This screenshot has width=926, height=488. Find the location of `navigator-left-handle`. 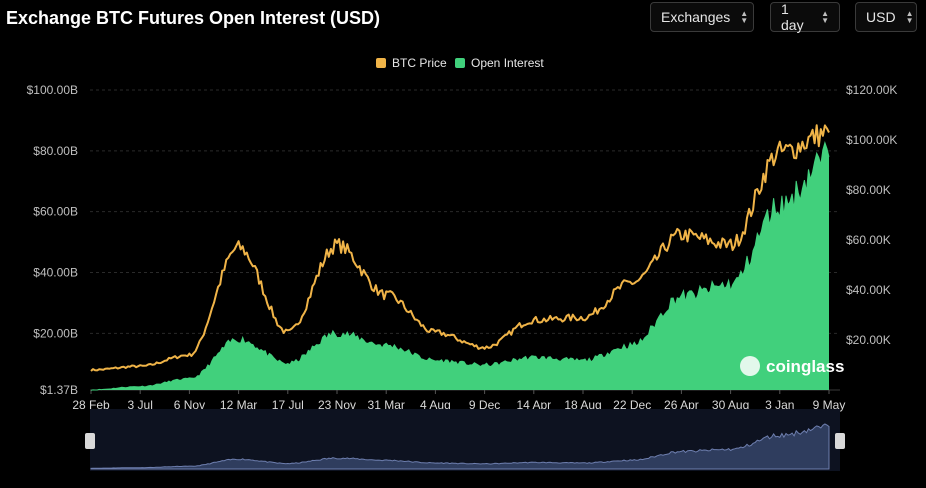

navigator-left-handle is located at coordinates (90, 441).